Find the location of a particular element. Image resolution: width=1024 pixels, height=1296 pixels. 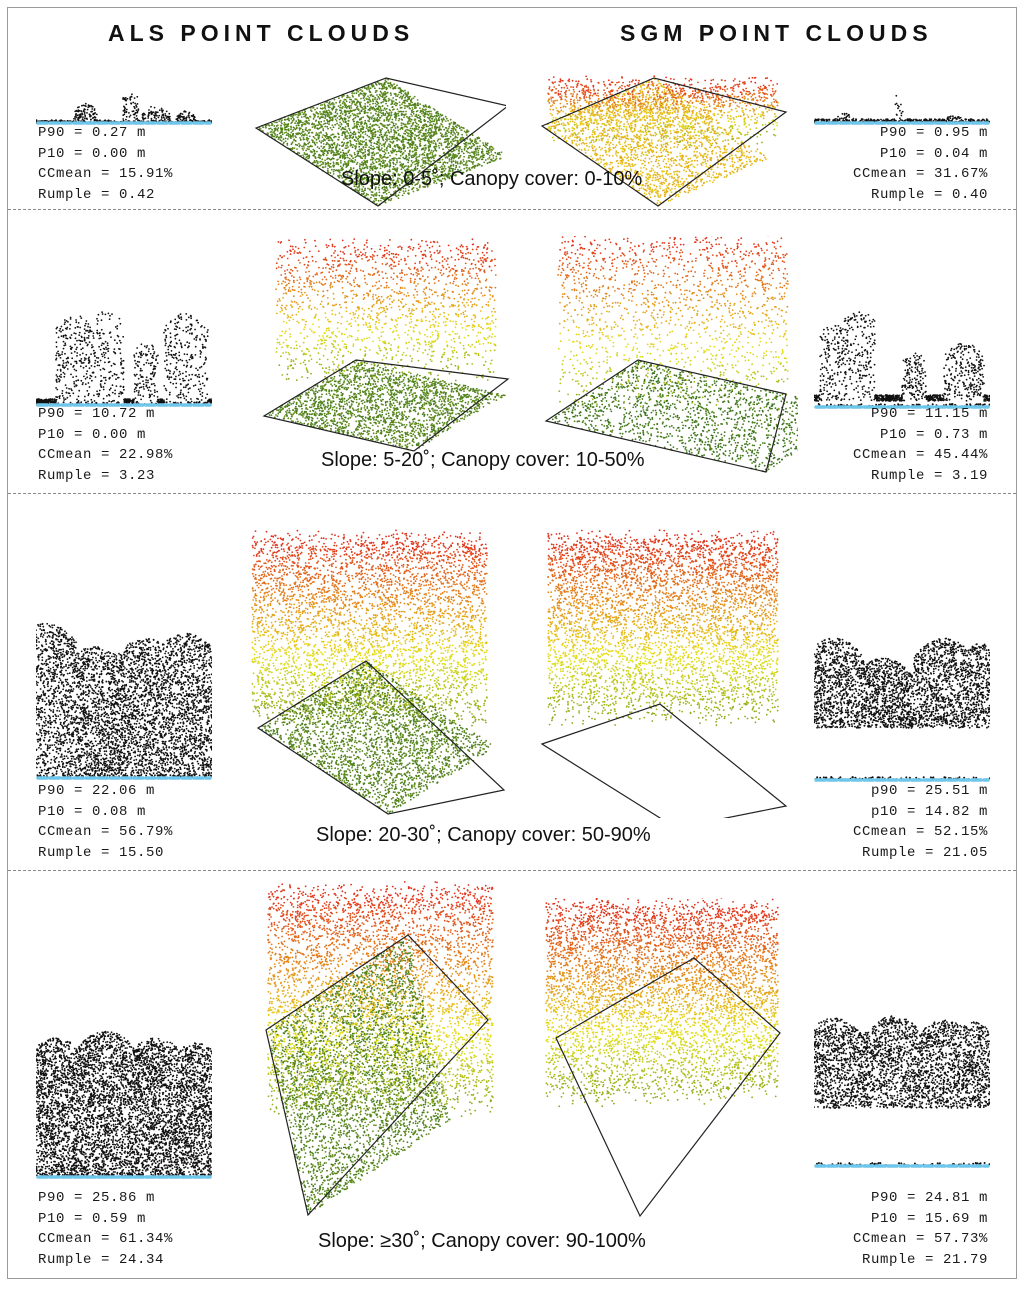

sgm-header: SGM POINT CLOUDS is located at coordinates (776, 33).